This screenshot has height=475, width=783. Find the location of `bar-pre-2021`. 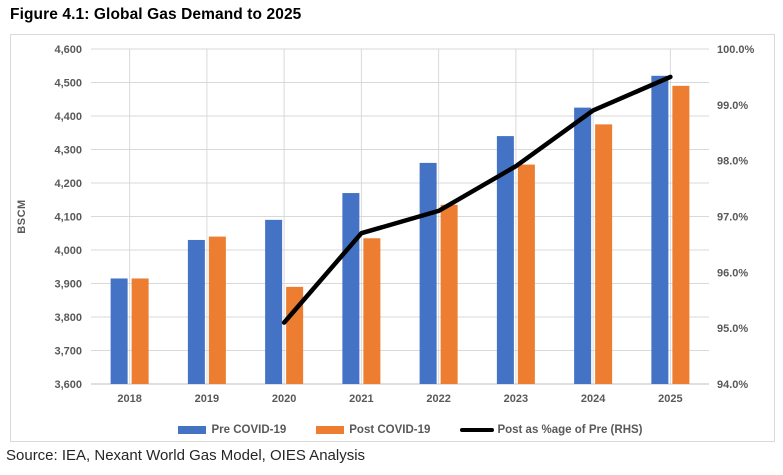

bar-pre-2021 is located at coordinates (351, 288).